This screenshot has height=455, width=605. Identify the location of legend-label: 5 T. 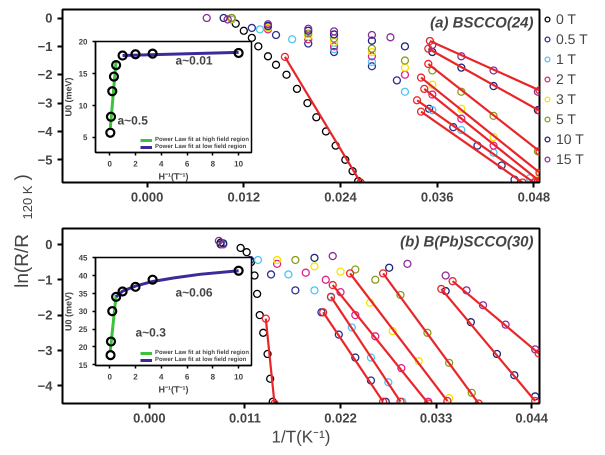
(566, 119).